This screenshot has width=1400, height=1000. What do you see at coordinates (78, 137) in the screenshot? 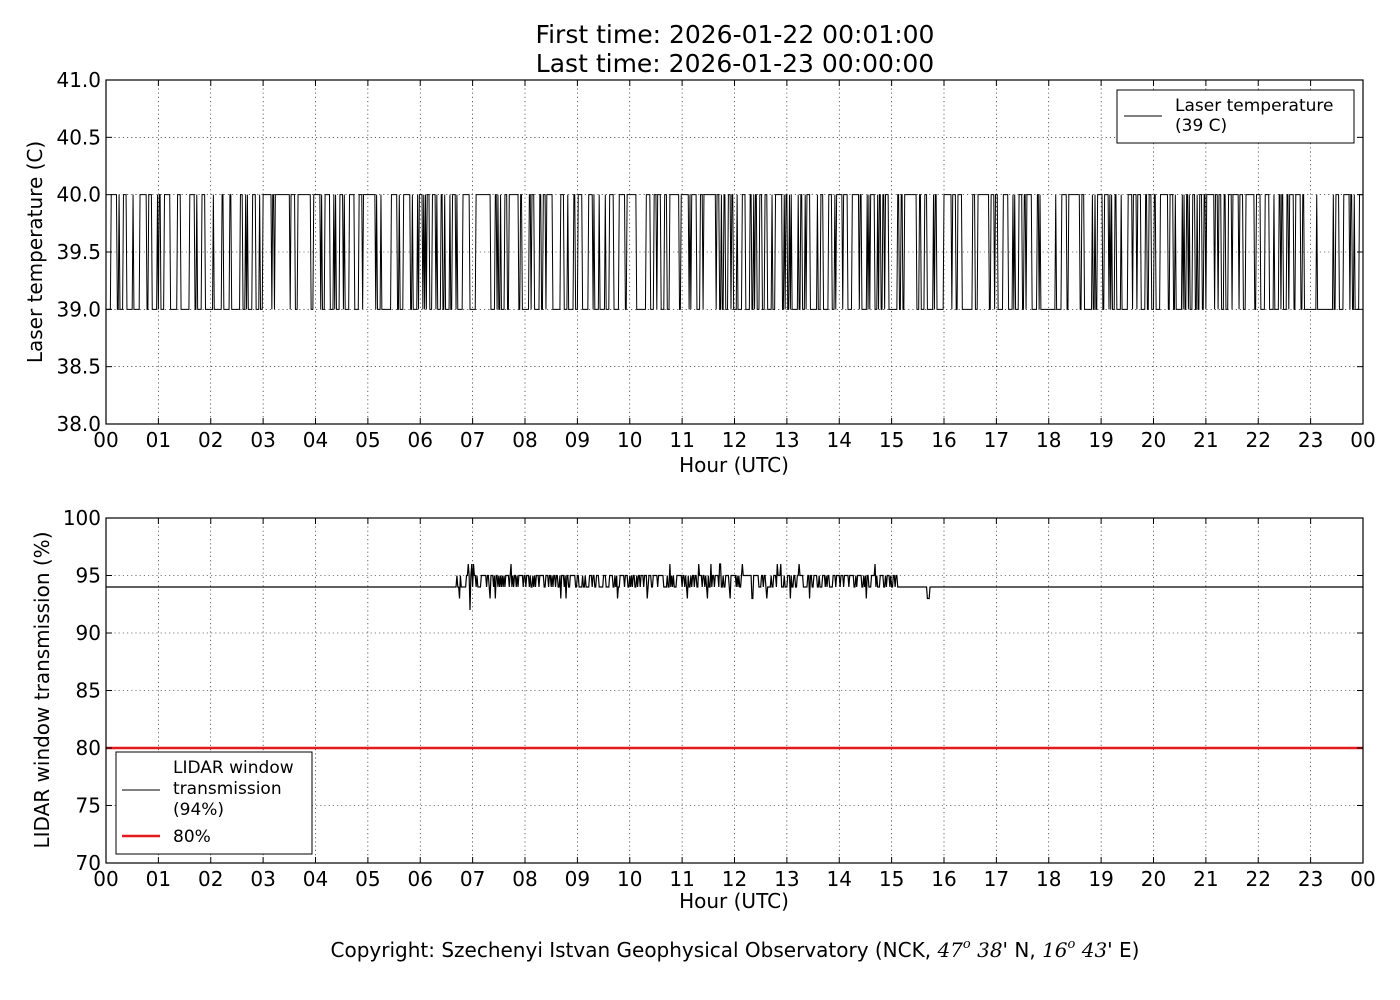
I see `y-tick-label: 40.5` at bounding box center [78, 137].